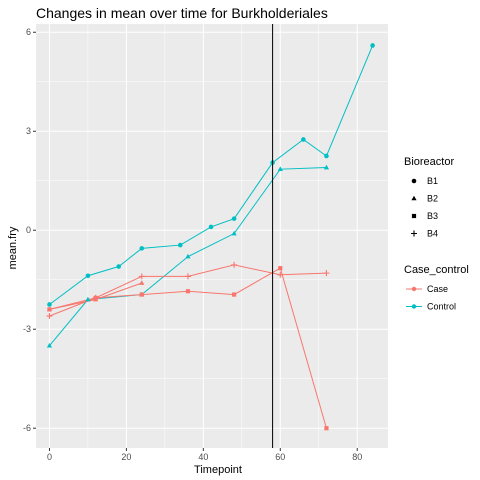  I want to click on x-tick-label: 80, so click(357, 457).